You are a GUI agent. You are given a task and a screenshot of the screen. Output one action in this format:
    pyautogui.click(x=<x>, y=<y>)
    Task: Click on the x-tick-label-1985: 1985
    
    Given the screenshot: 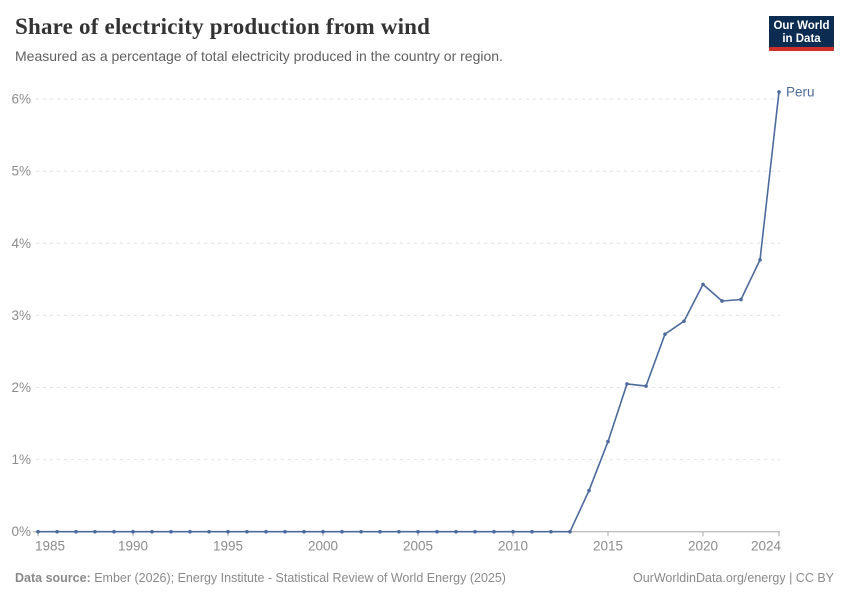 What is the action you would take?
    pyautogui.click(x=50, y=546)
    